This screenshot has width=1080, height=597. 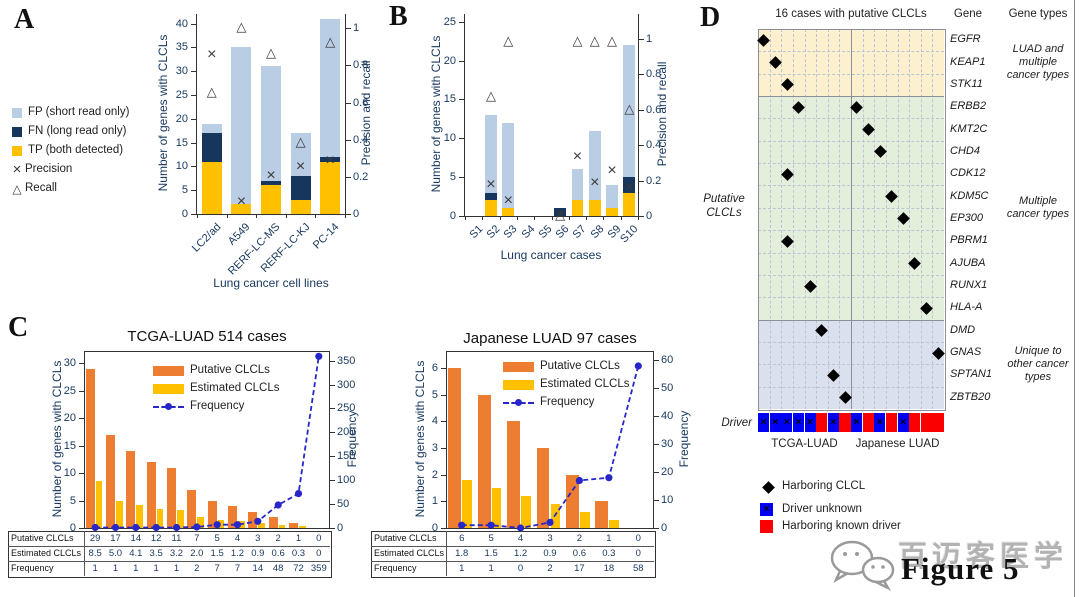 I want to click on gene-label: DMD, so click(x=963, y=329).